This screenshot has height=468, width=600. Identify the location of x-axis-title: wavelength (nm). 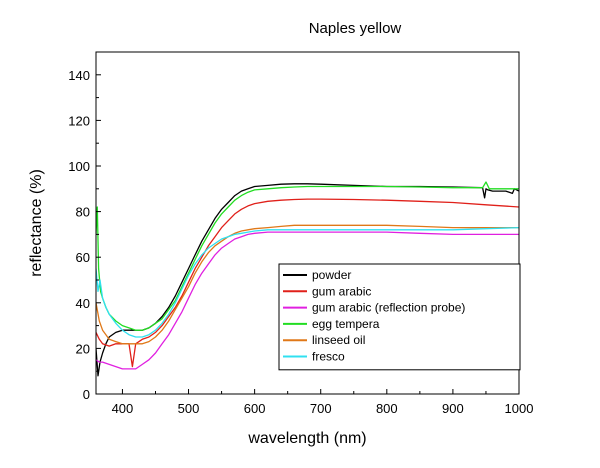
(306, 438).